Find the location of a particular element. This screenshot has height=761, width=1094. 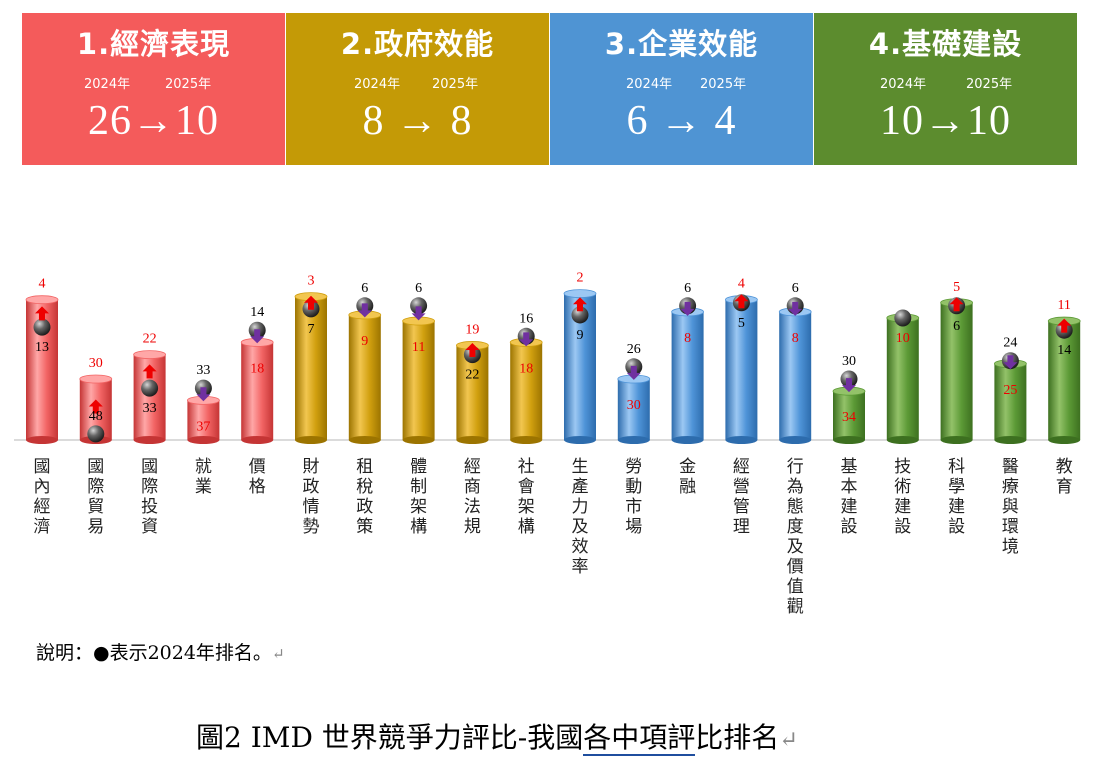

category-label-char: 易 is located at coordinates (95, 527).